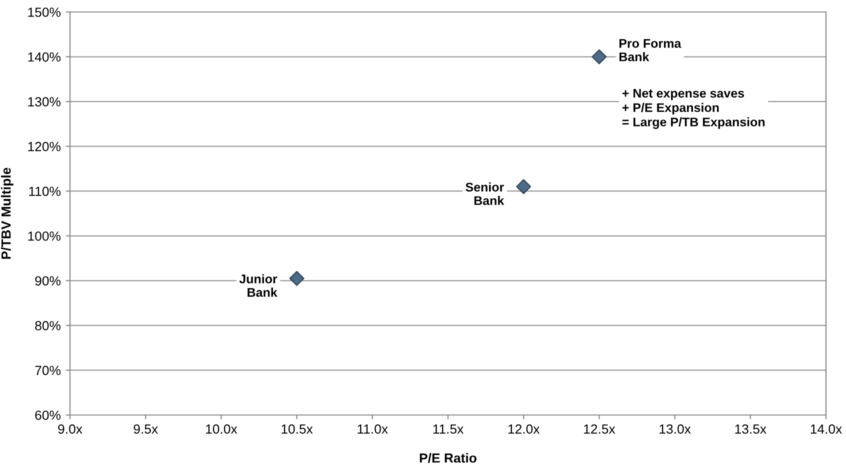  I want to click on annotation: Senior Bank, so click(485, 194).